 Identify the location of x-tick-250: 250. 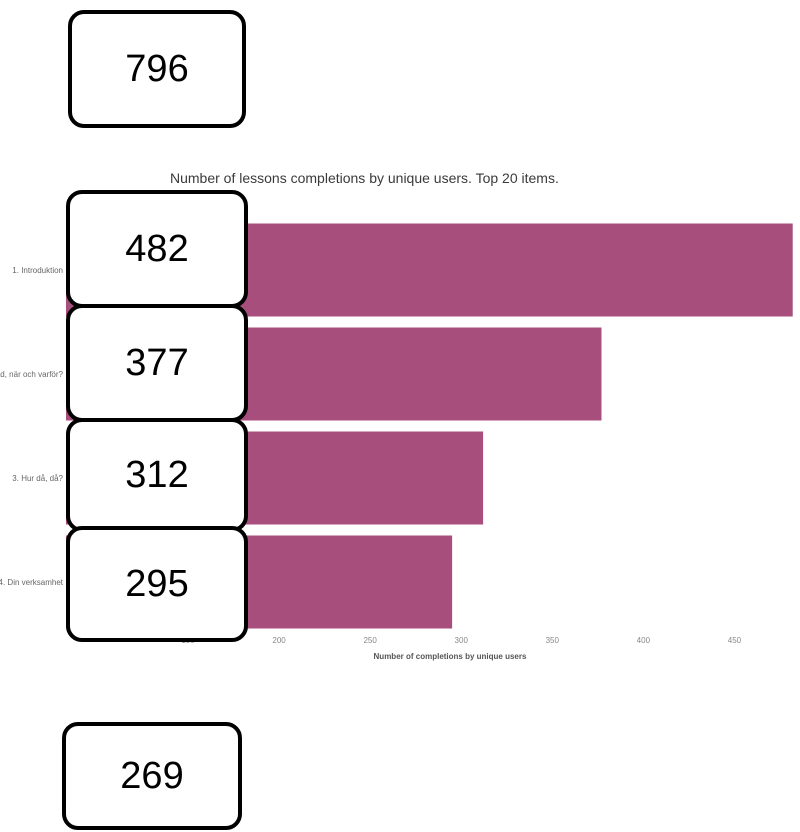
(370, 640).